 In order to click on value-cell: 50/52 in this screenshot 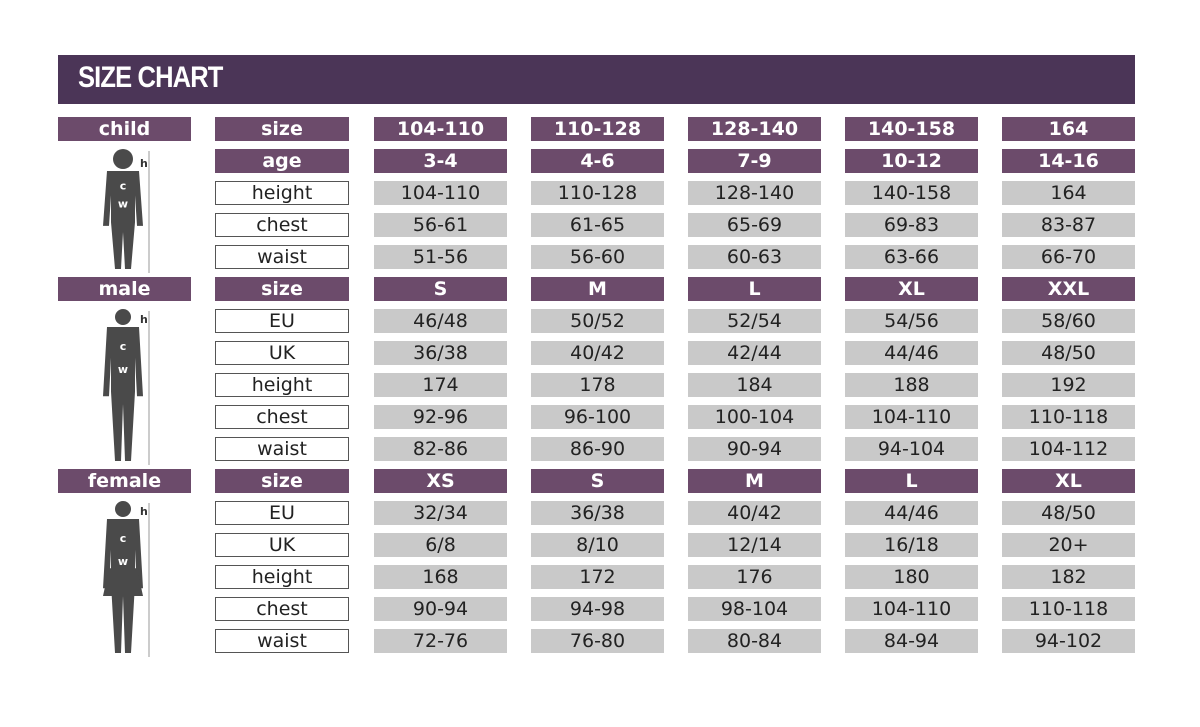, I will do `click(597, 321)`.